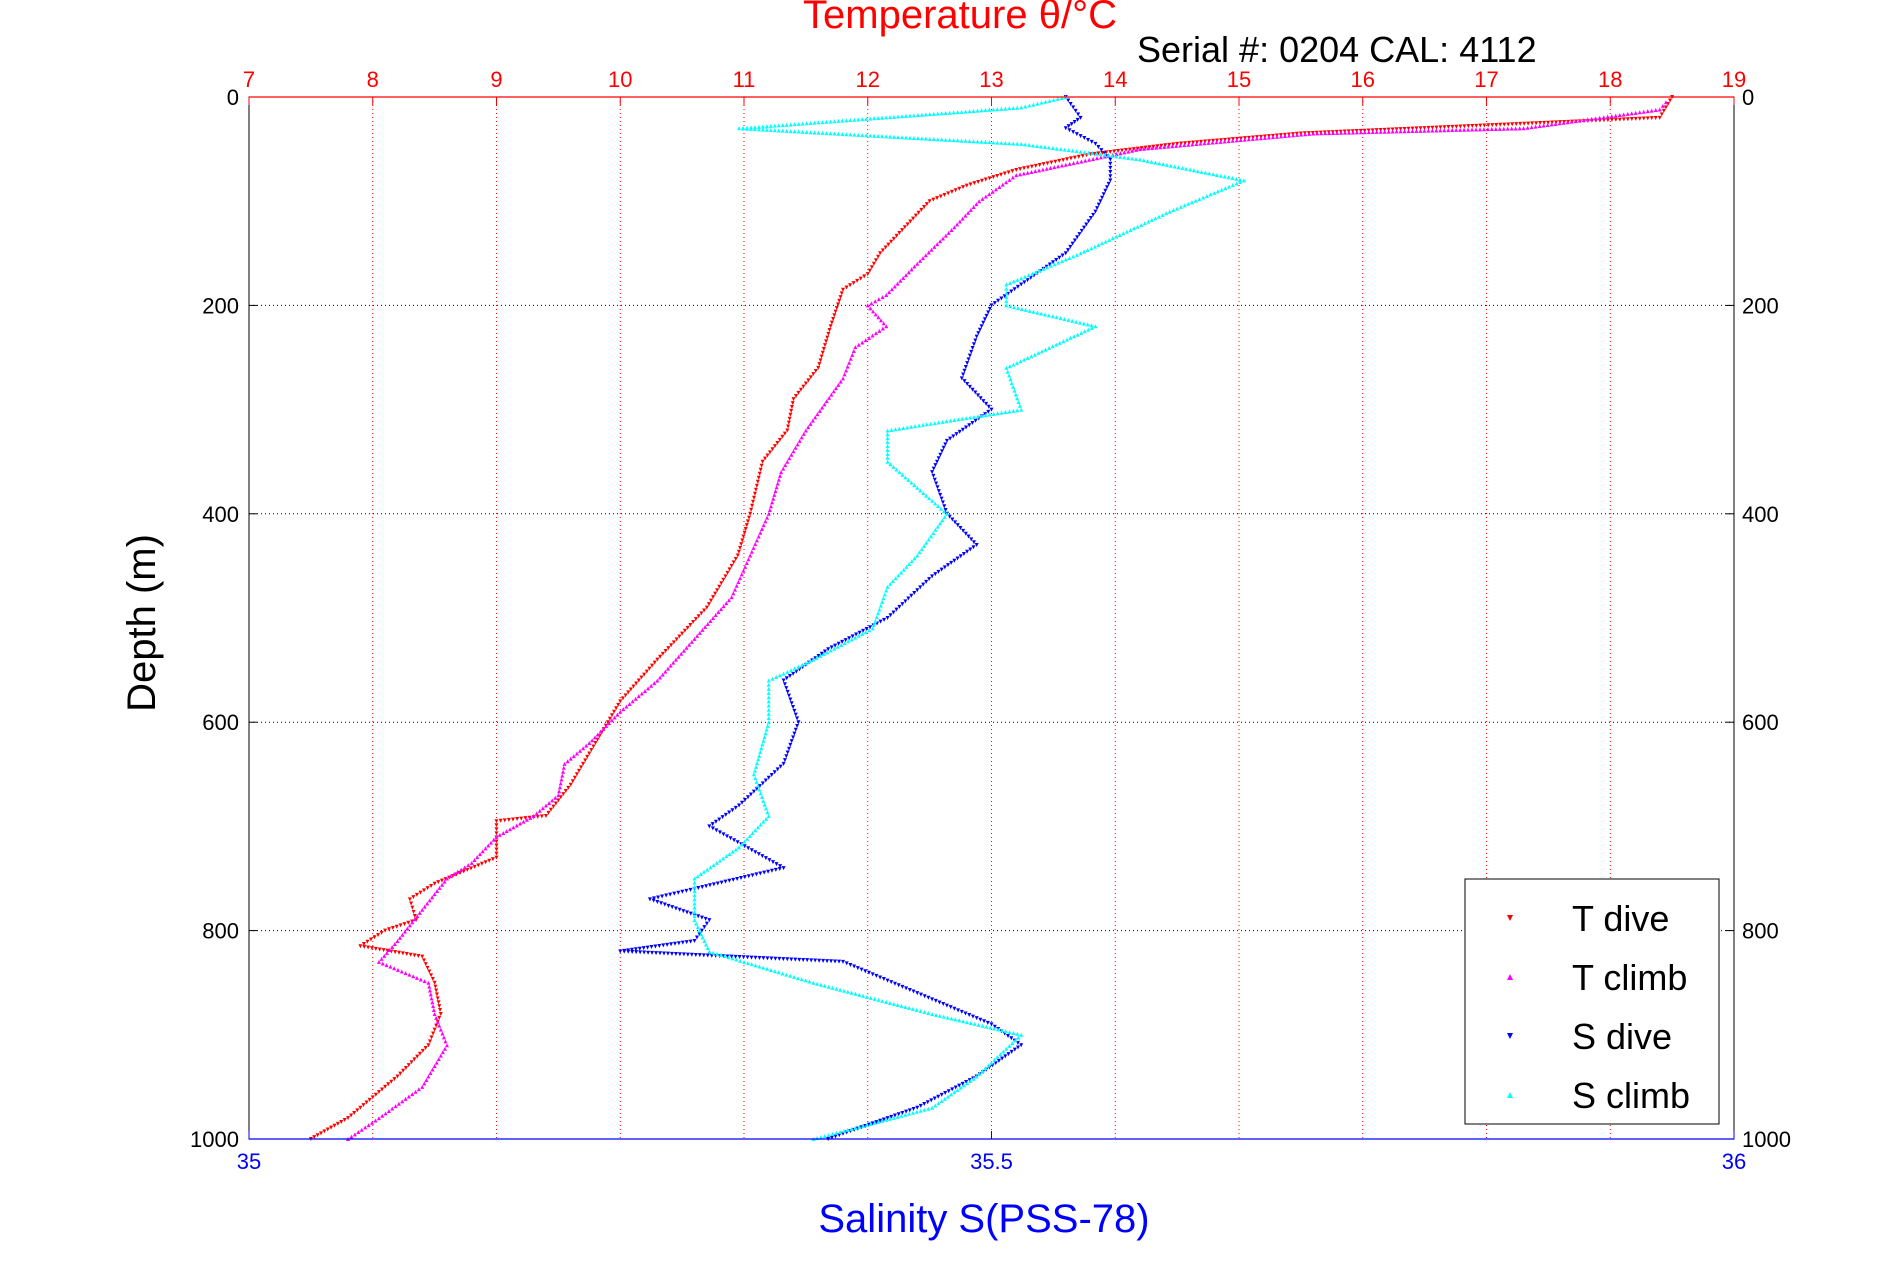 This screenshot has height=1262, width=1891. Describe the element at coordinates (991, 1161) in the screenshot. I see `x-bottom-tick-label: 35.5` at that location.